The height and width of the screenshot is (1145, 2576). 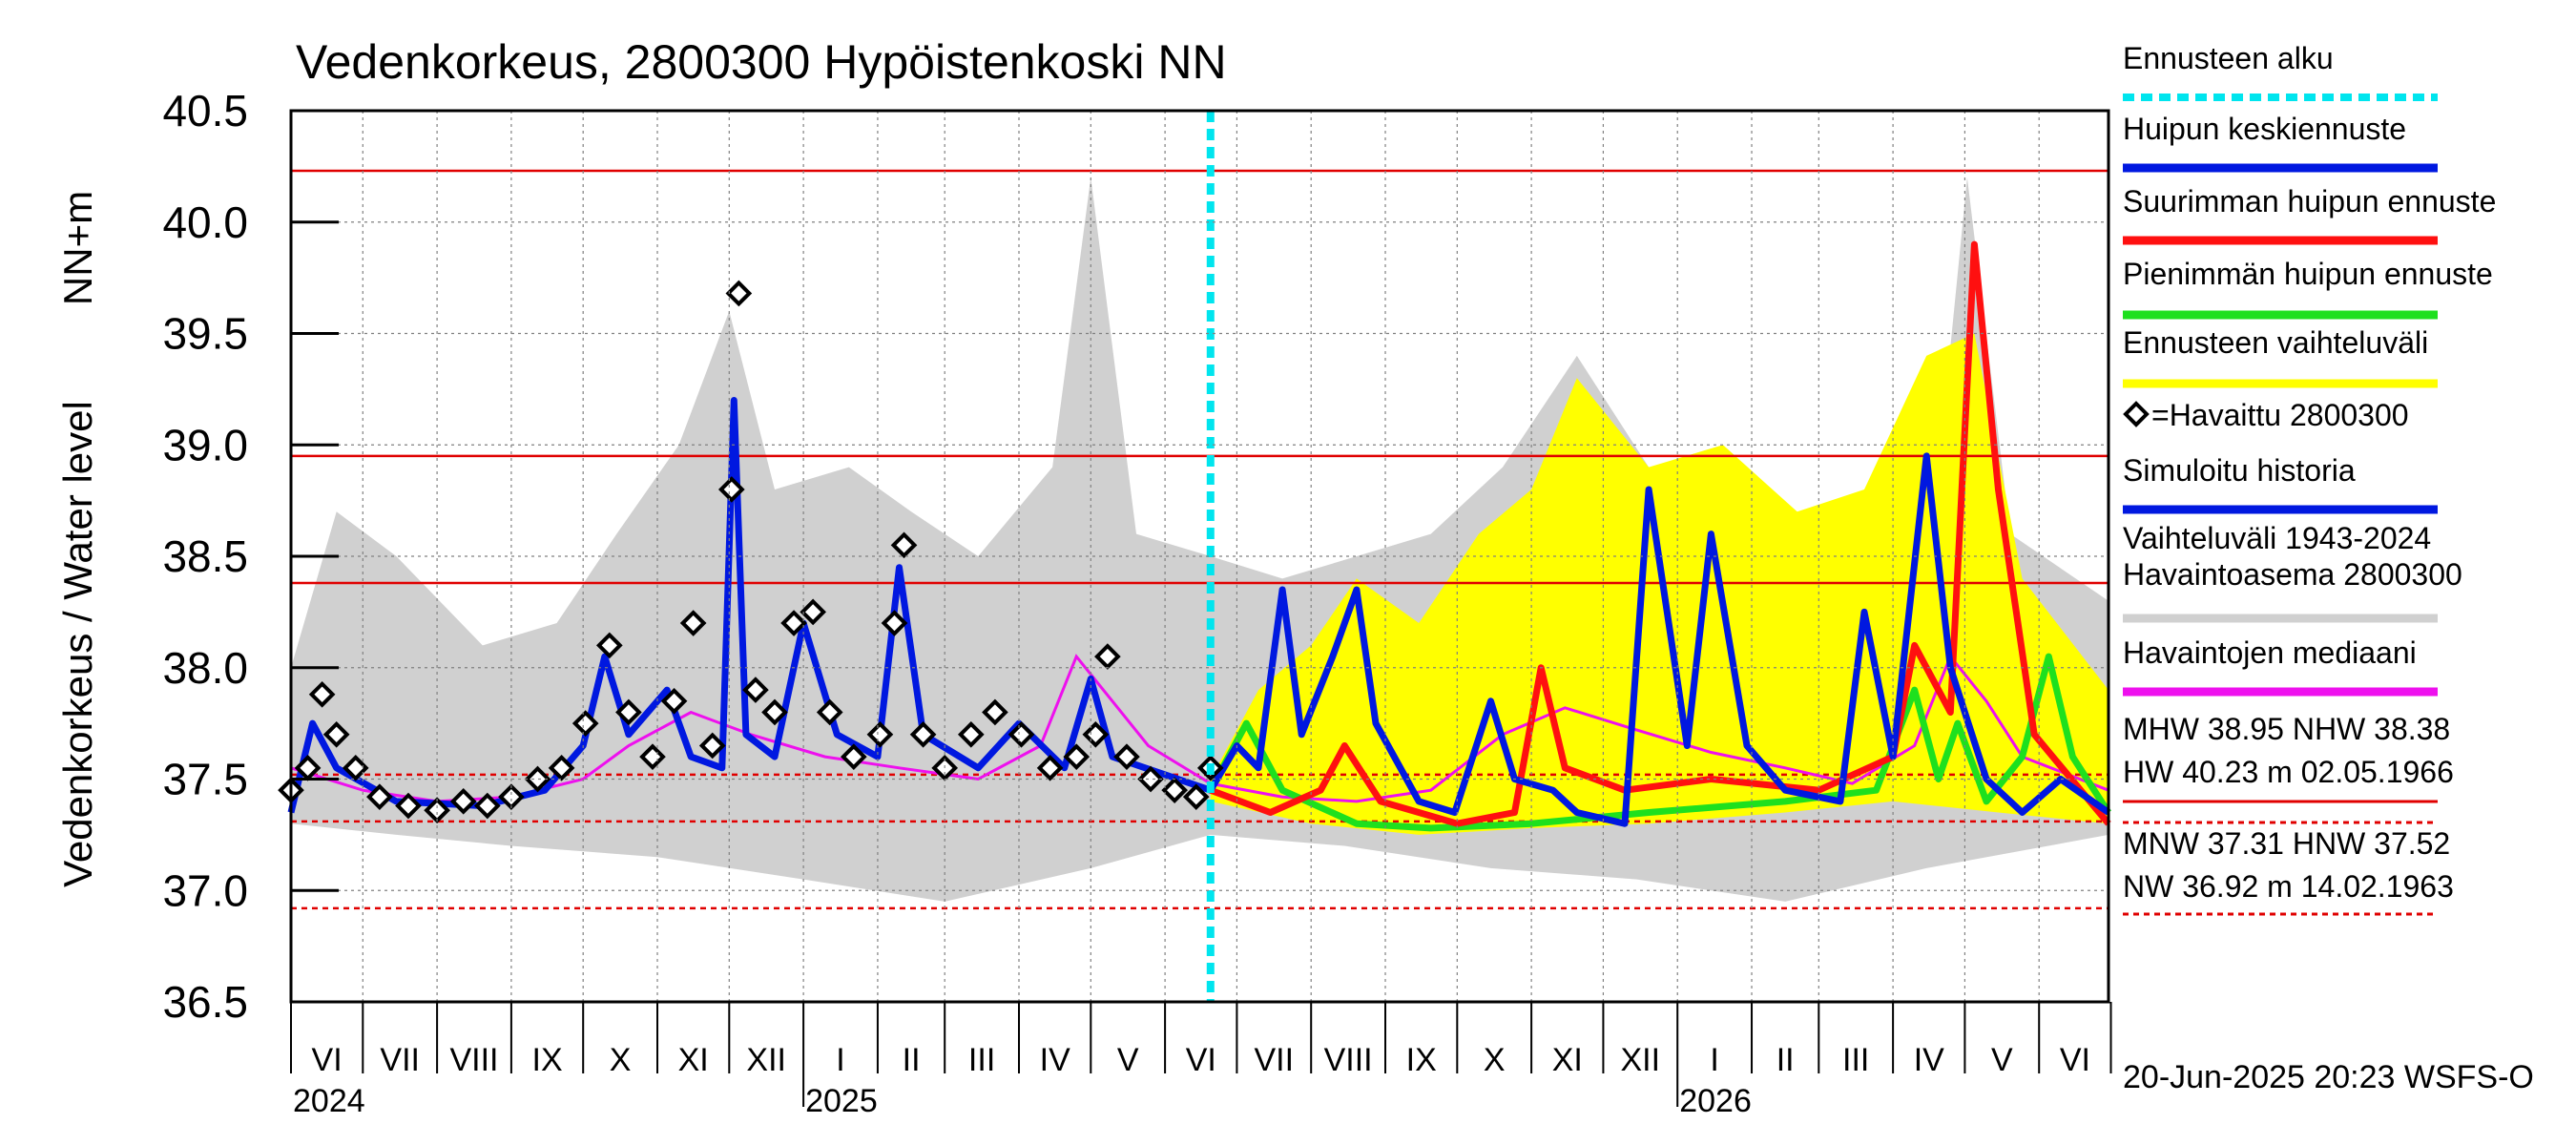 I want to click on legend-median: Havaintojen mediaani, so click(x=2280, y=666).